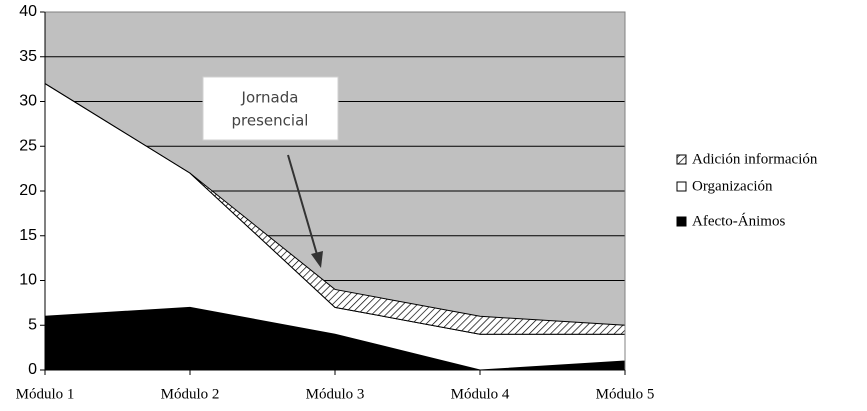 The width and height of the screenshot is (867, 411). I want to click on y-tick-label: 10, so click(28, 280).